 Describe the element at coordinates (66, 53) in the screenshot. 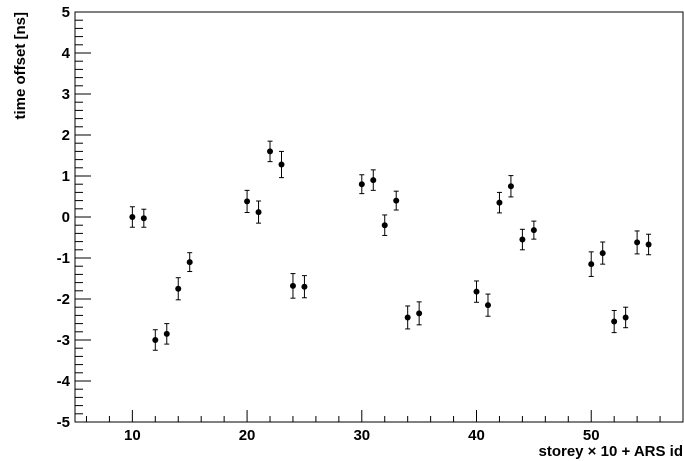

I see `y-tick-label: 4` at that location.